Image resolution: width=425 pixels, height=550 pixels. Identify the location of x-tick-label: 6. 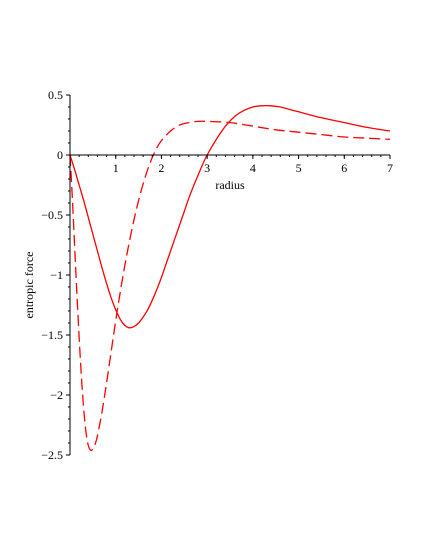
(344, 168).